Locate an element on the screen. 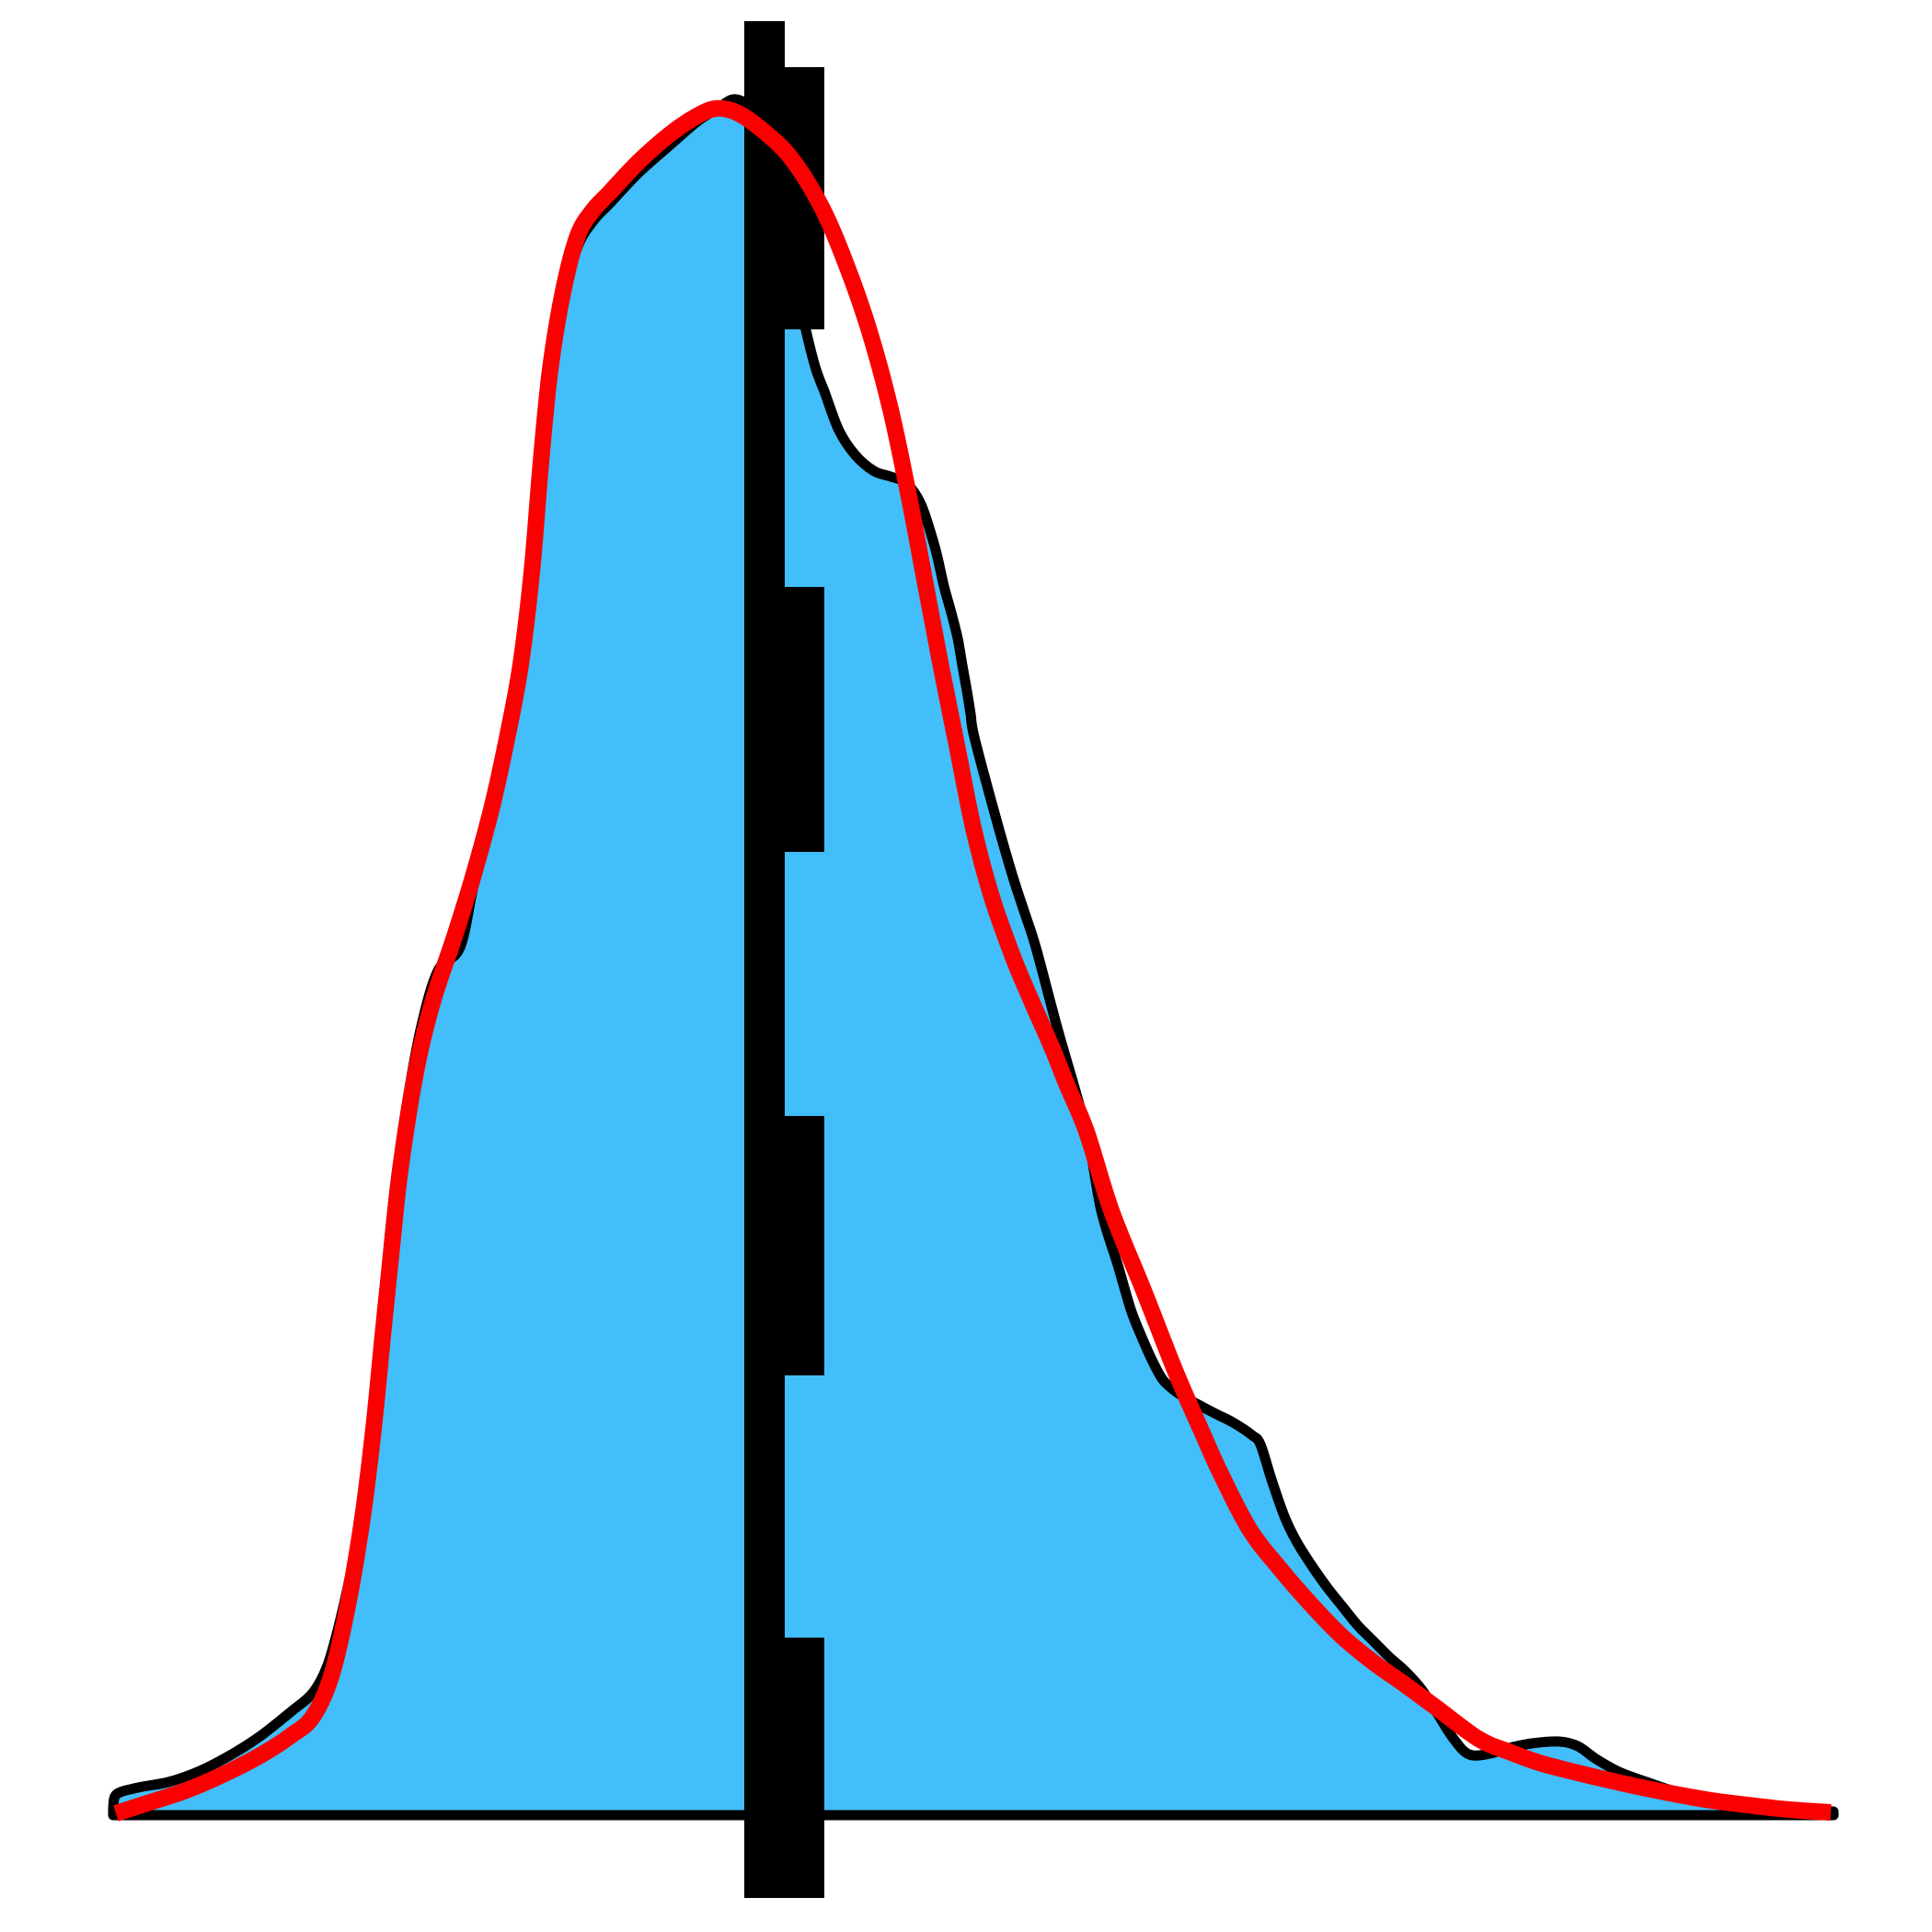 This screenshot has height=1932, width=1932. solid-vline is located at coordinates (764, 959).